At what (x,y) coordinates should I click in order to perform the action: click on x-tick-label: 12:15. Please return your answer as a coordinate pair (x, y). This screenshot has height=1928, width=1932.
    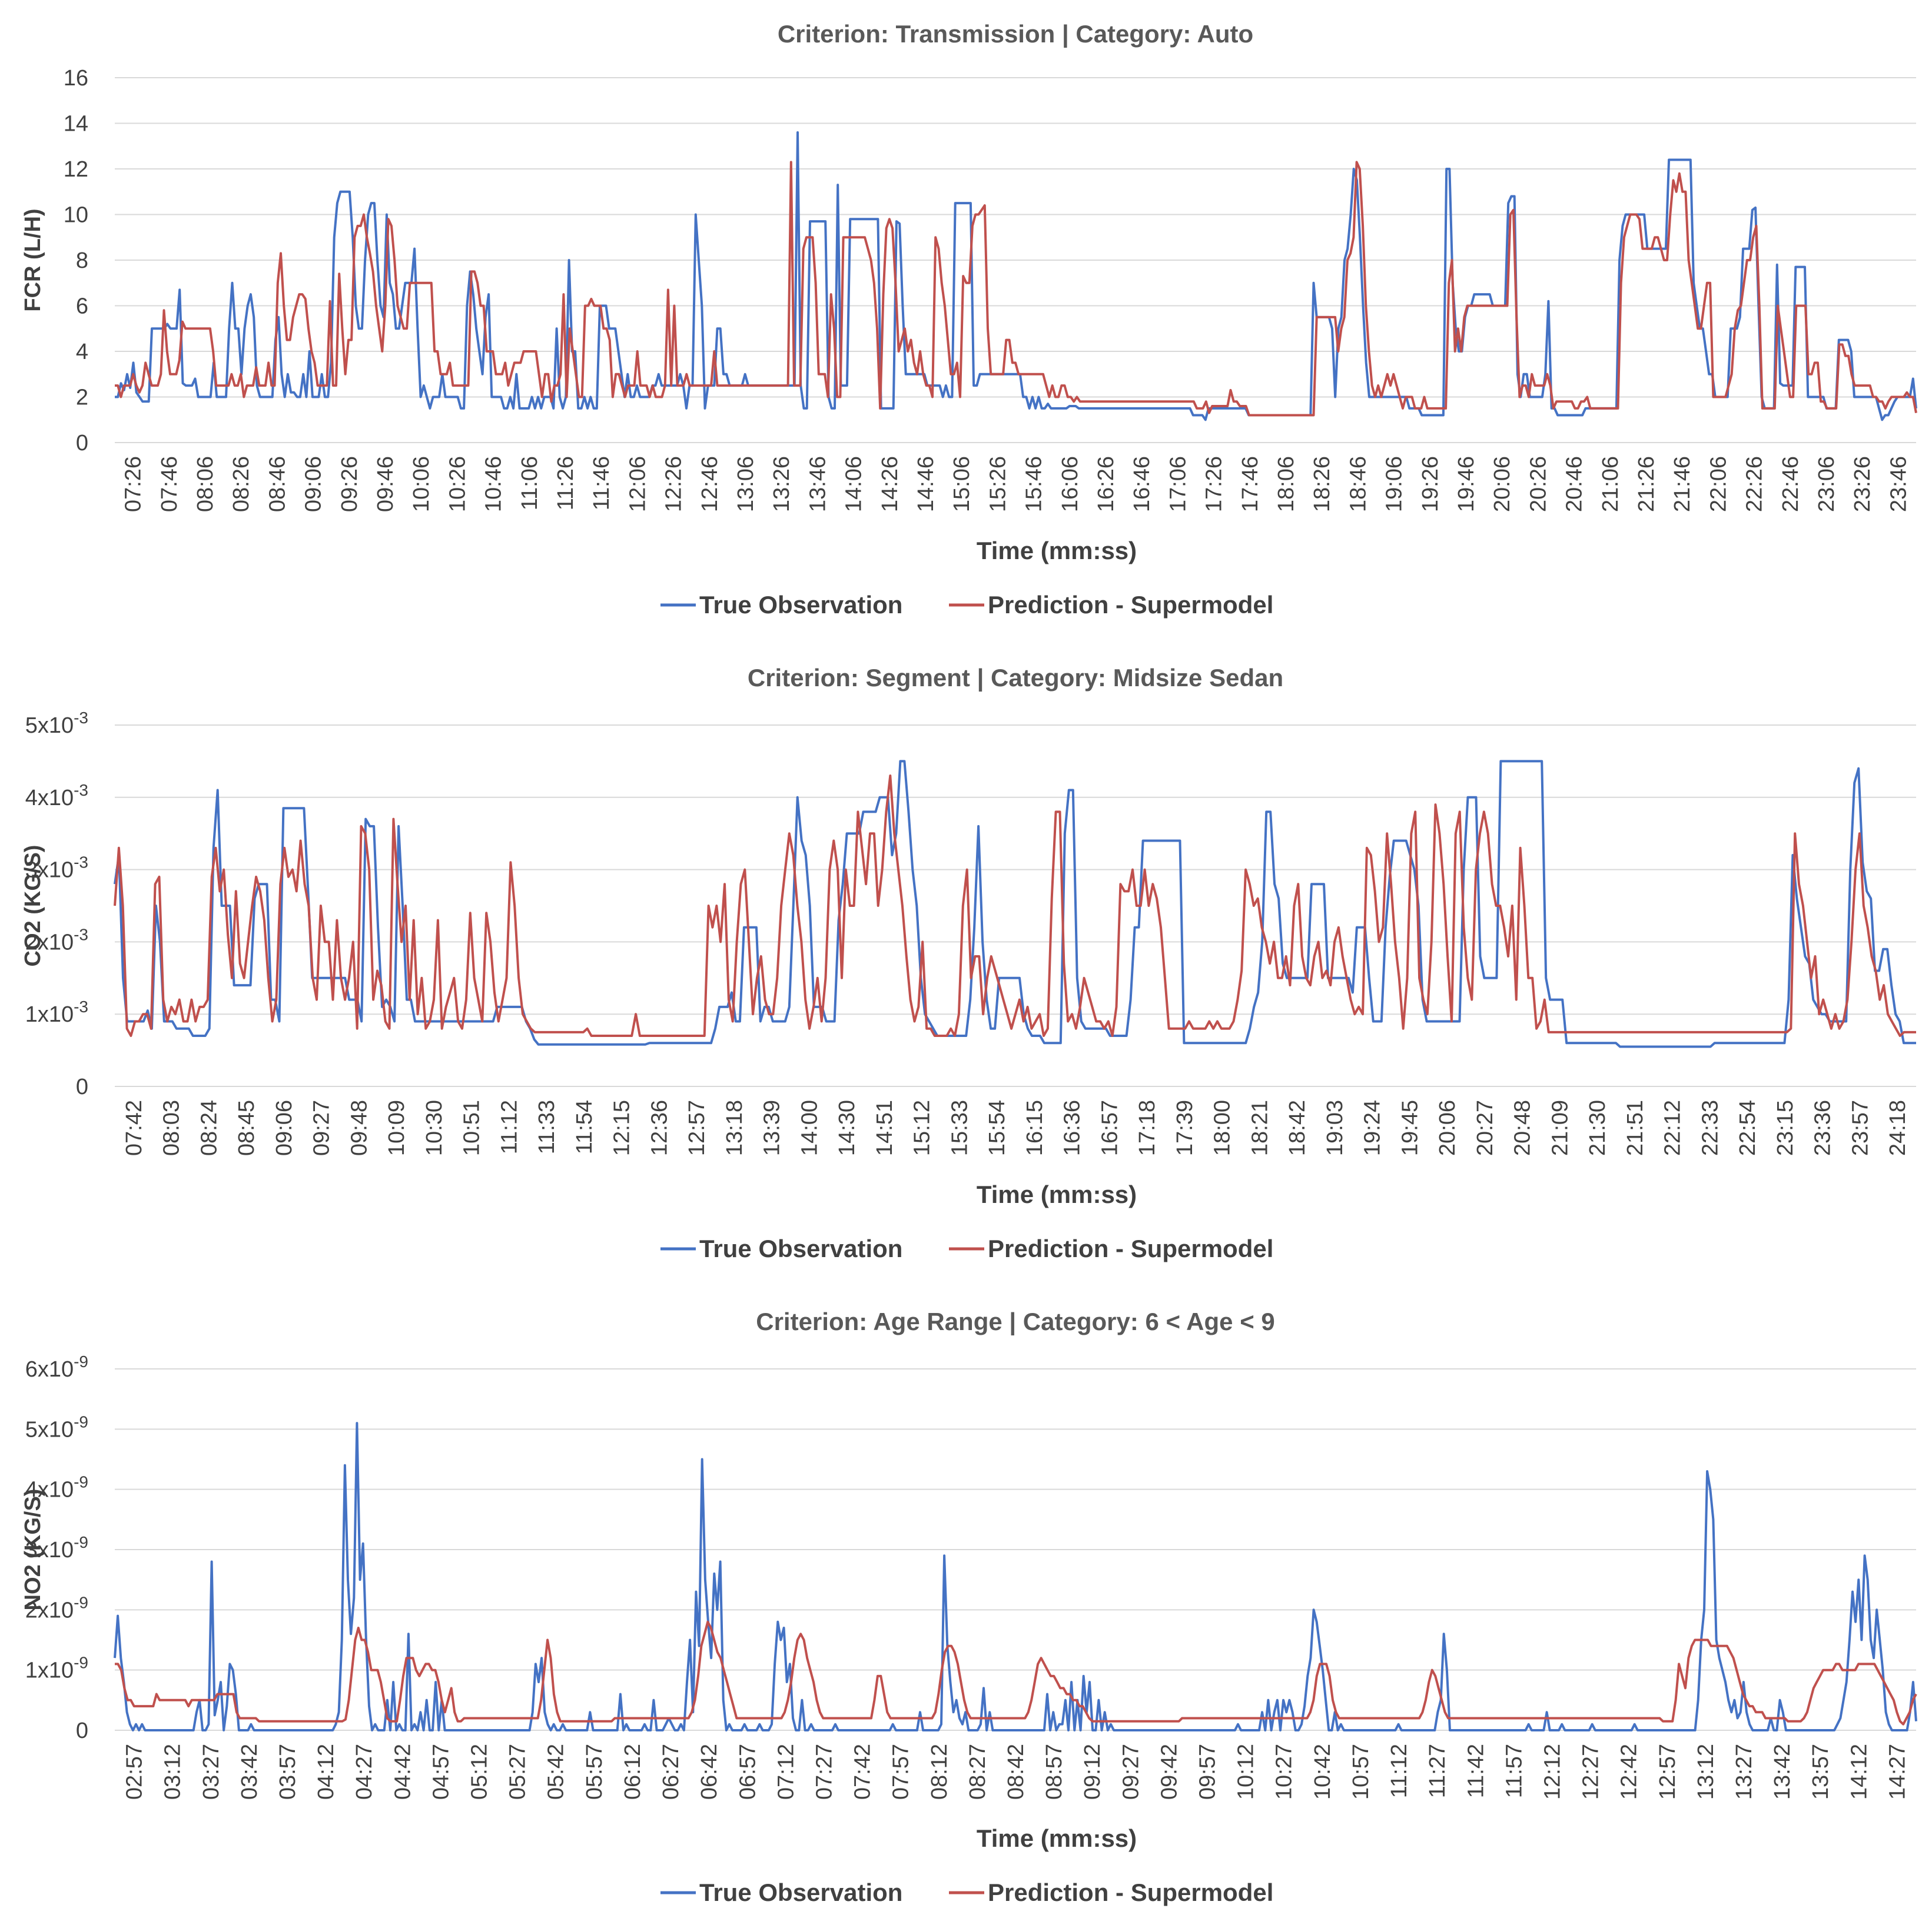
    Looking at the image, I should click on (622, 1128).